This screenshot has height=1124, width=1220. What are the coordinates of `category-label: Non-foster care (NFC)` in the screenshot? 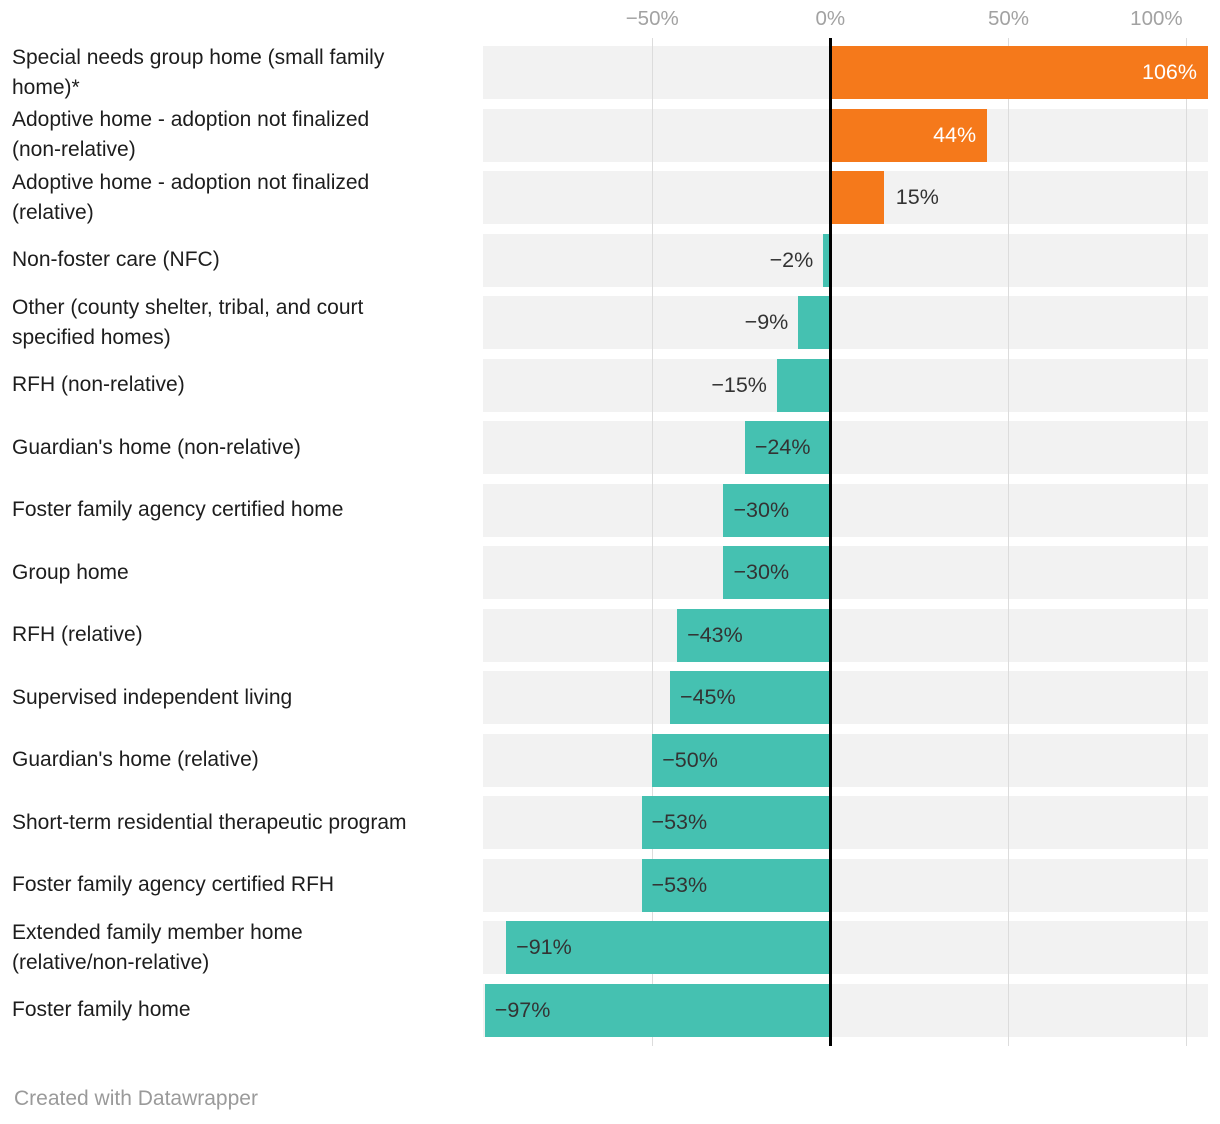 It's located at (116, 259).